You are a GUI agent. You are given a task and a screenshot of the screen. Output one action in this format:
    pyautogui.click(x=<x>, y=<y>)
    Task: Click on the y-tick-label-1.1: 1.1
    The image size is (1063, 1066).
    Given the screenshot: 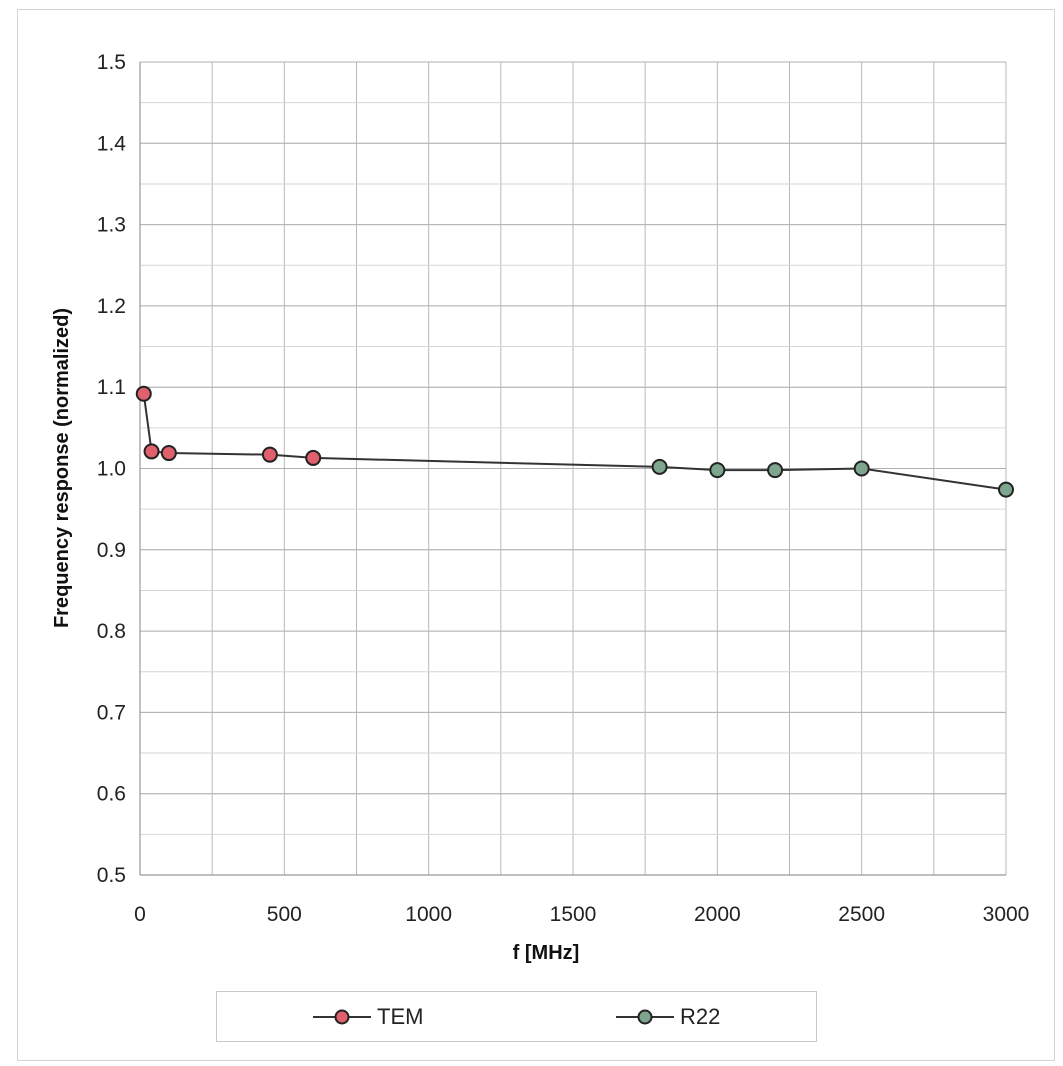 What is the action you would take?
    pyautogui.click(x=111, y=387)
    